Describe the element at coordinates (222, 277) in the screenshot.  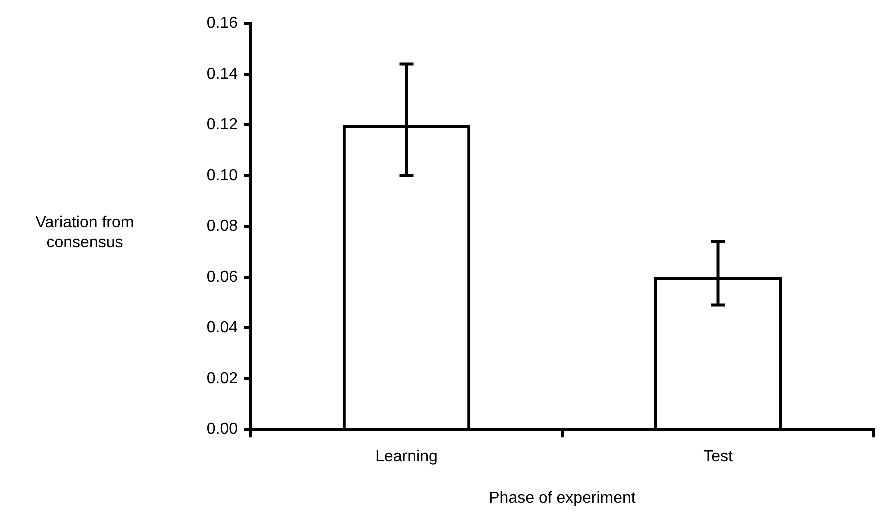
I see `y-tick-label: 0.06` at that location.